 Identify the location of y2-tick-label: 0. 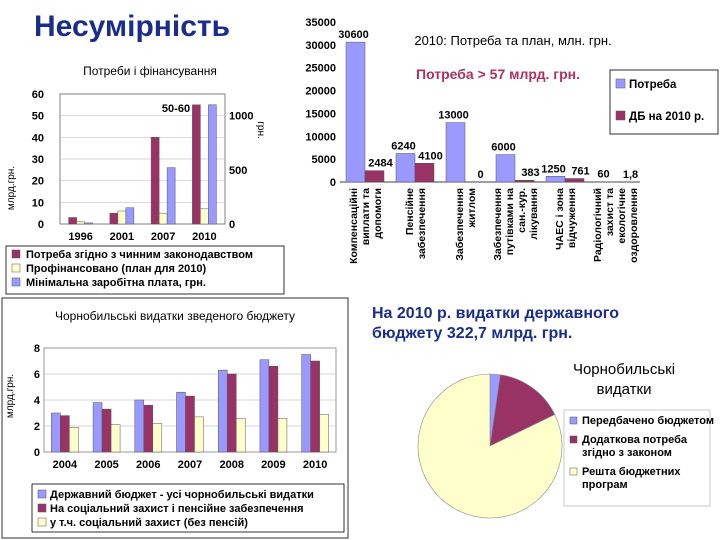
(232, 225).